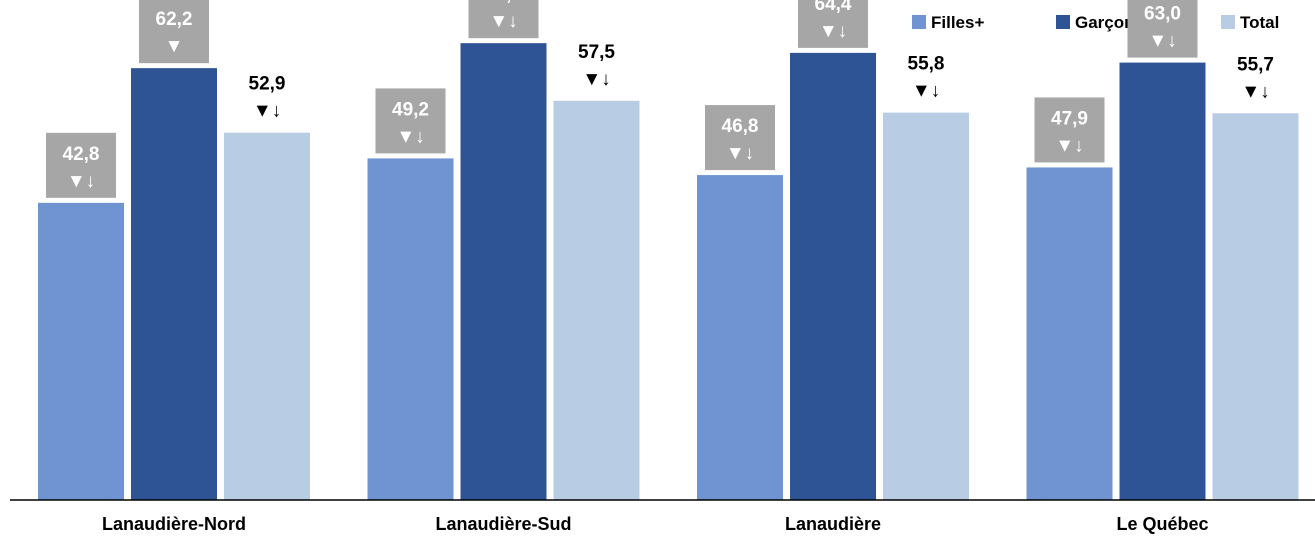 The width and height of the screenshot is (1315, 544). Describe the element at coordinates (957, 22) in the screenshot. I see `legend-label-filles: Filles+` at that location.